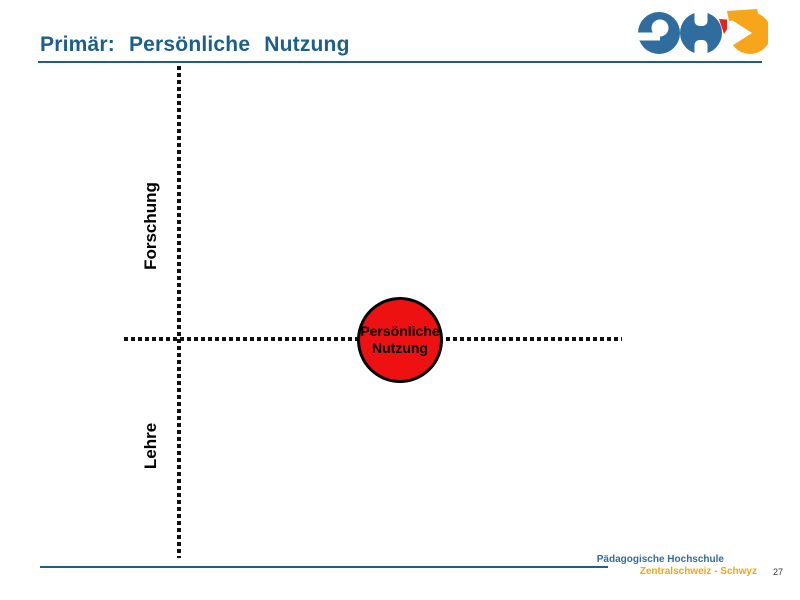 The width and height of the screenshot is (800, 600). I want to click on logo-letter-h, so click(701, 32).